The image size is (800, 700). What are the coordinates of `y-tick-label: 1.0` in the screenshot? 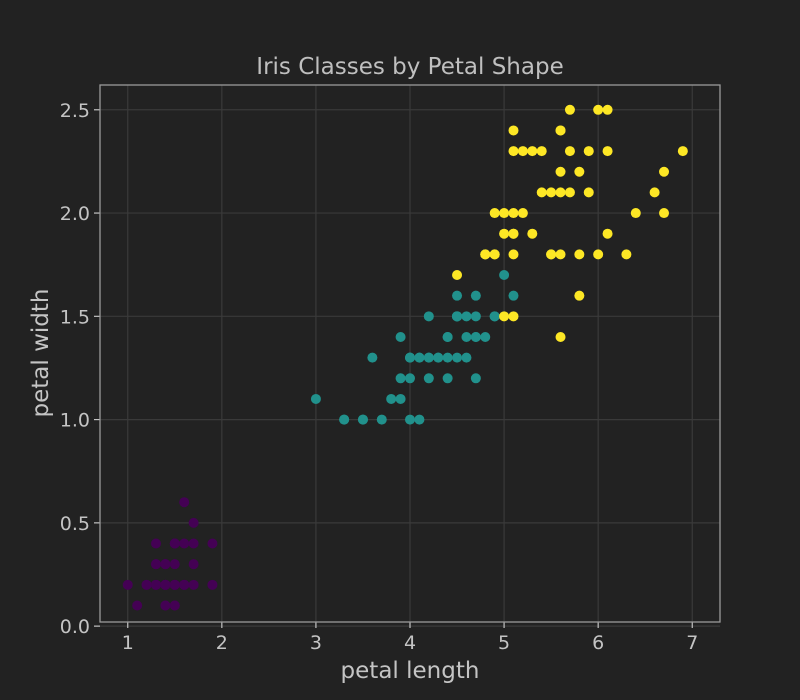 It's located at (75, 421).